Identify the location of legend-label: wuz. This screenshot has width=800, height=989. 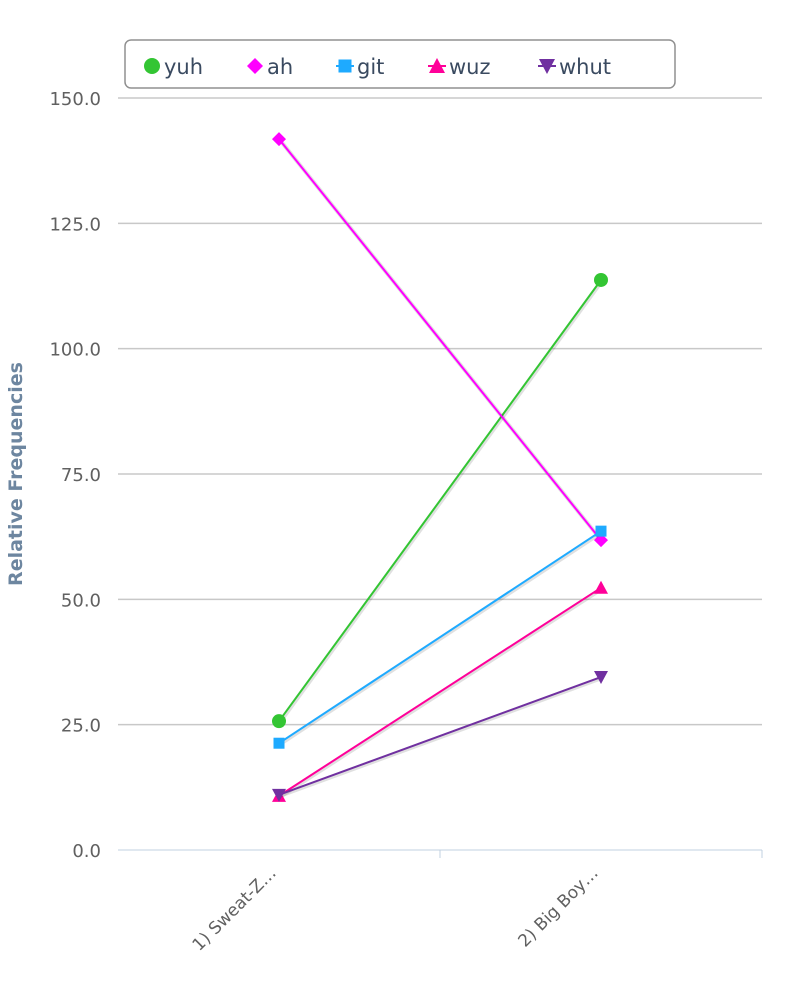
(470, 67).